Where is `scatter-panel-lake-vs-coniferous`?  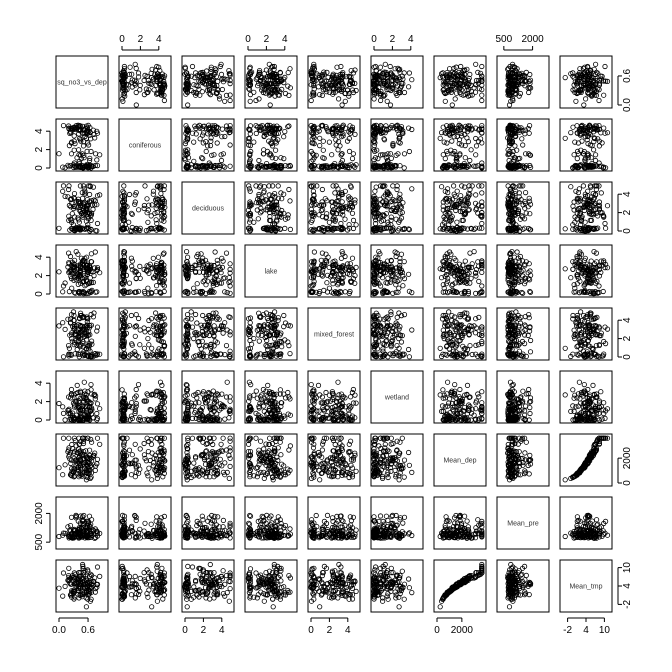 scatter-panel-lake-vs-coniferous is located at coordinates (145, 271).